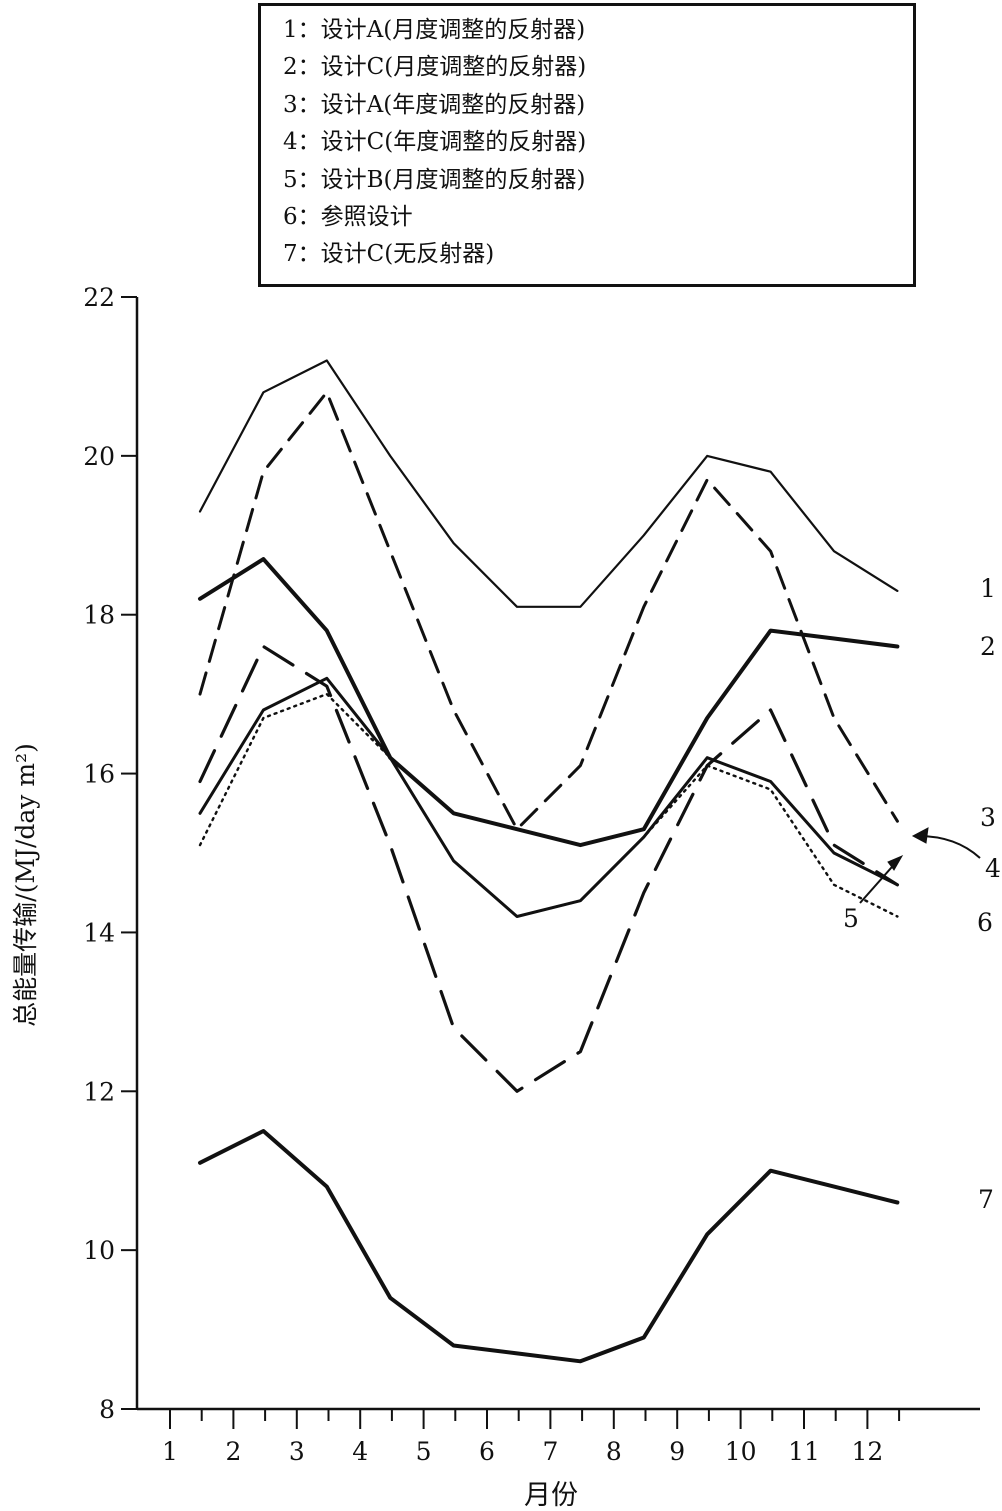 The image size is (1002, 1511). What do you see at coordinates (434, 104) in the screenshot?
I see `legend-item-3: 3：设计A(年度调整的反射器)` at bounding box center [434, 104].